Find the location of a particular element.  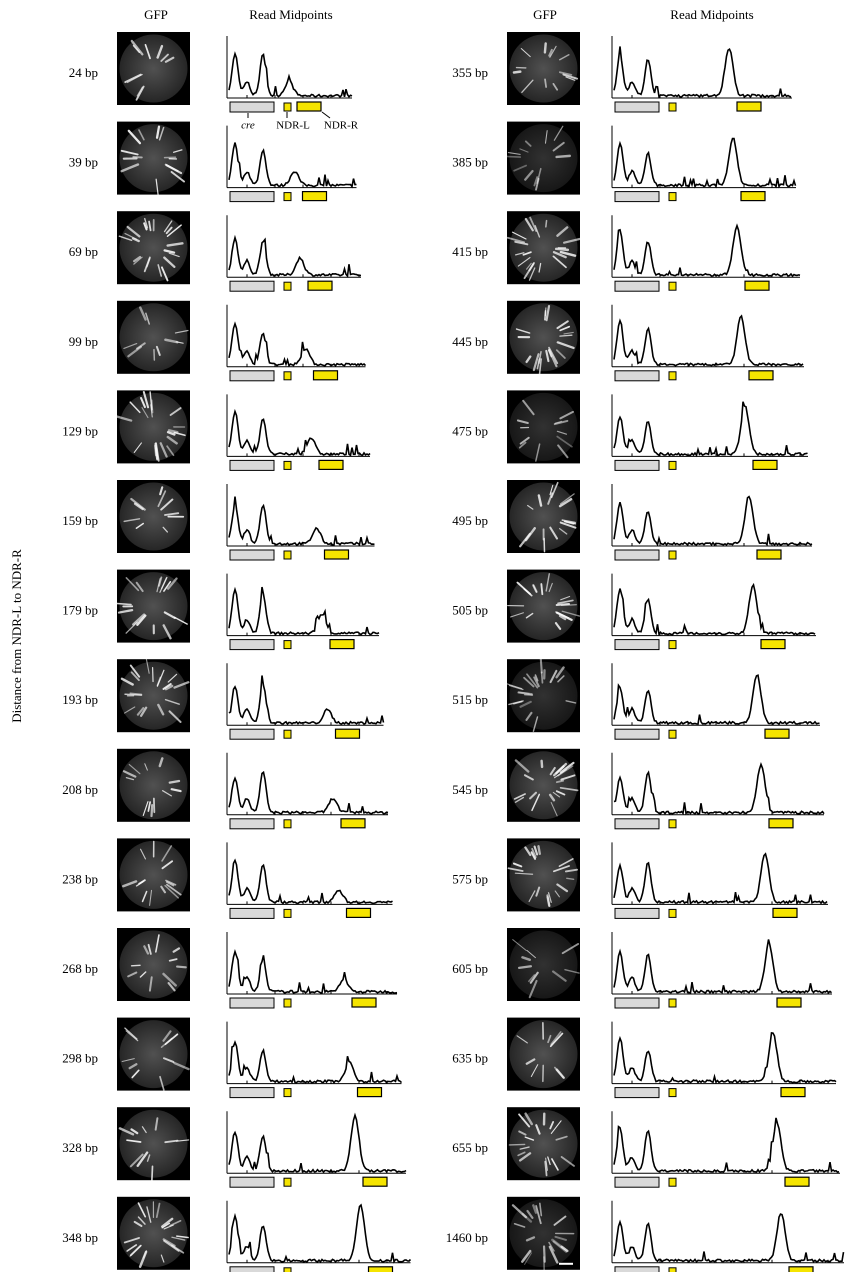

row-label: 1460 bp is located at coordinates (467, 1237).